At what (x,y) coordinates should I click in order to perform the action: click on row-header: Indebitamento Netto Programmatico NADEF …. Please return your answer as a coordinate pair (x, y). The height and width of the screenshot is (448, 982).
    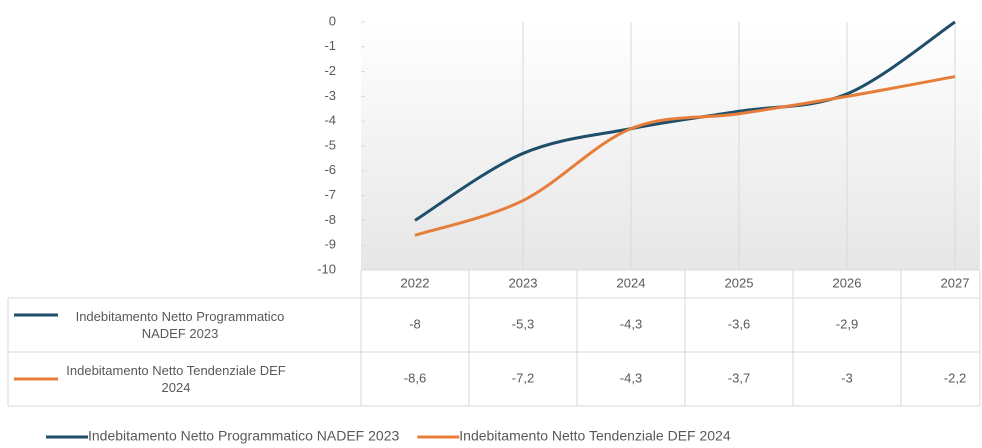
    Looking at the image, I should click on (180, 325).